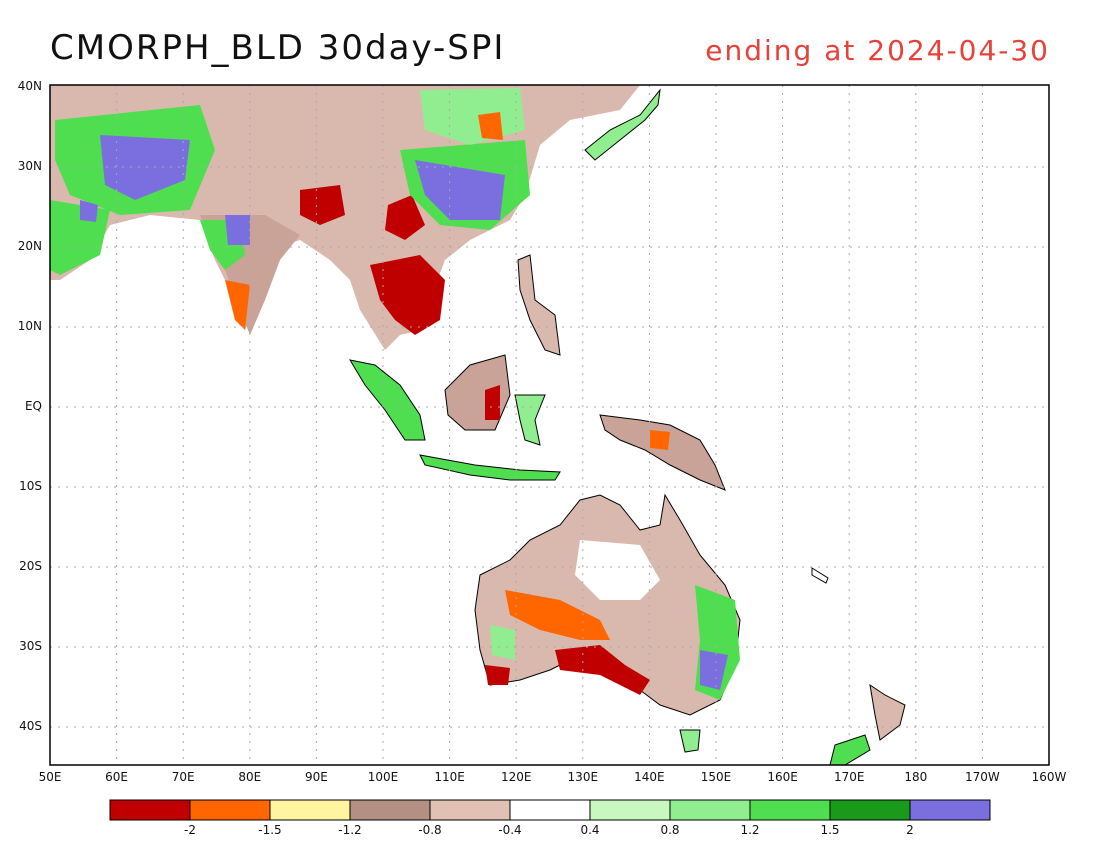 The width and height of the screenshot is (1100, 850). Describe the element at coordinates (830, 830) in the screenshot. I see `colorbar-tick-label: 1.5` at that location.